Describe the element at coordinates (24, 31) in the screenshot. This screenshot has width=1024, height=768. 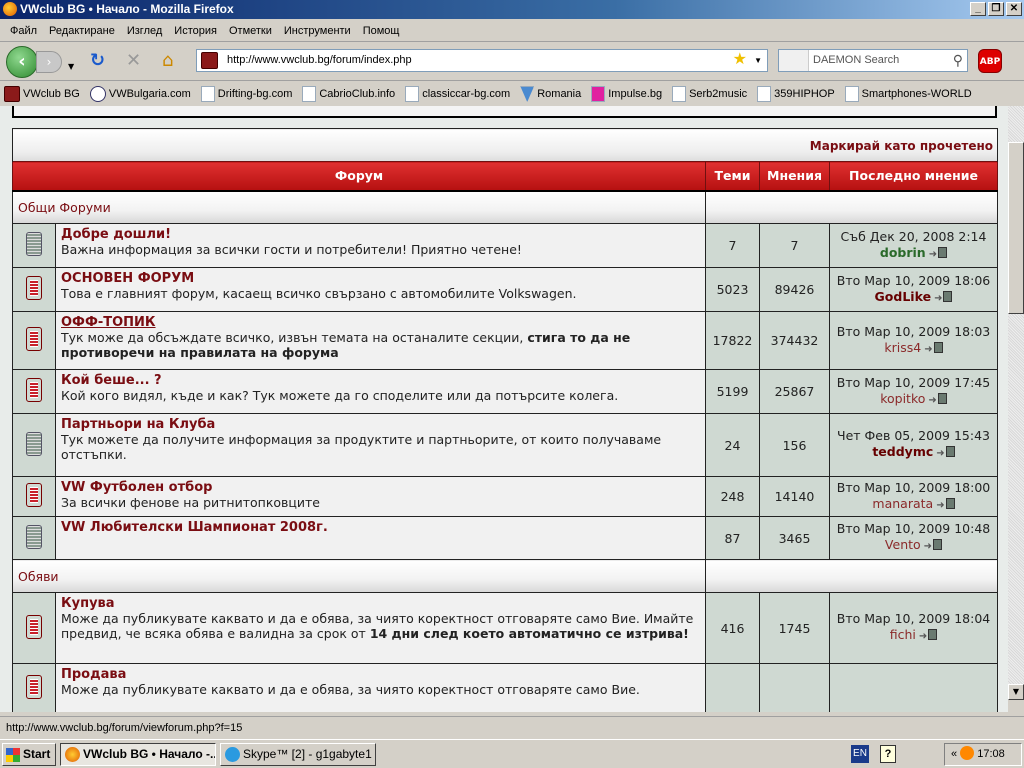
I see `menu-item: Файл` at that location.